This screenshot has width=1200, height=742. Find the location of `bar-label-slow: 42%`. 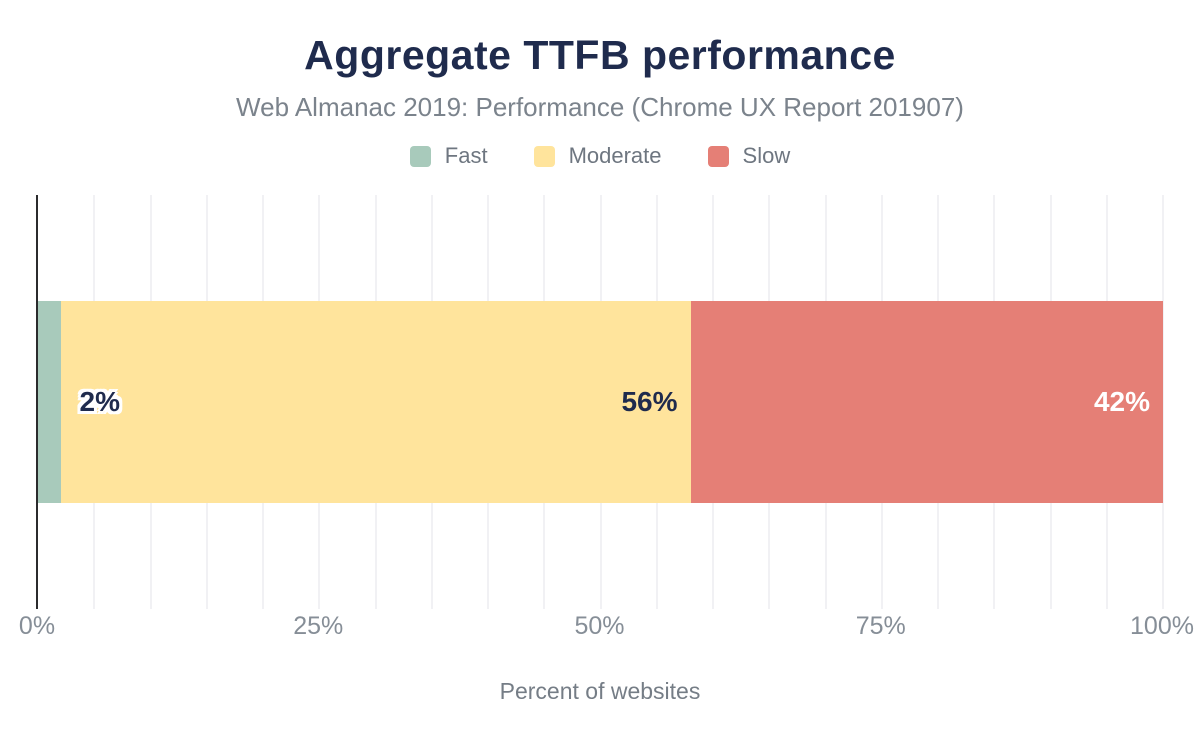

bar-label-slow: 42% is located at coordinates (1121, 401).